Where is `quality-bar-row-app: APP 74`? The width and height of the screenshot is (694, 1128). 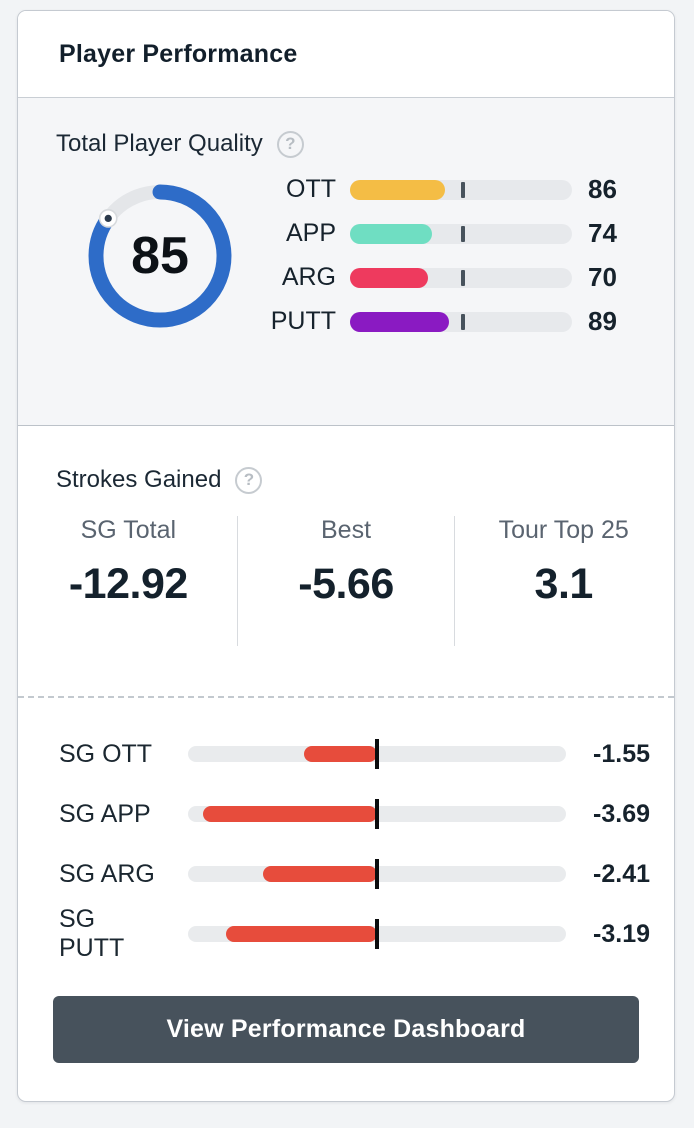
quality-bar-row-app: APP 74 is located at coordinates (450, 233).